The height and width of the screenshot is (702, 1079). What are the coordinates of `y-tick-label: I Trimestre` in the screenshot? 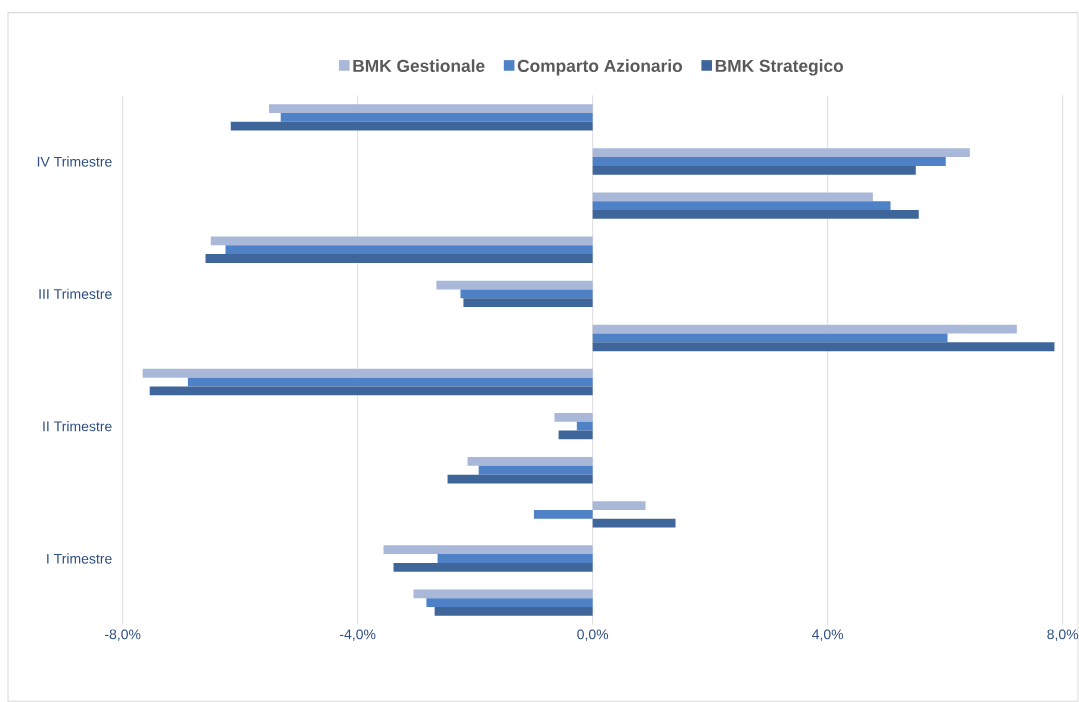 It's located at (79, 558).